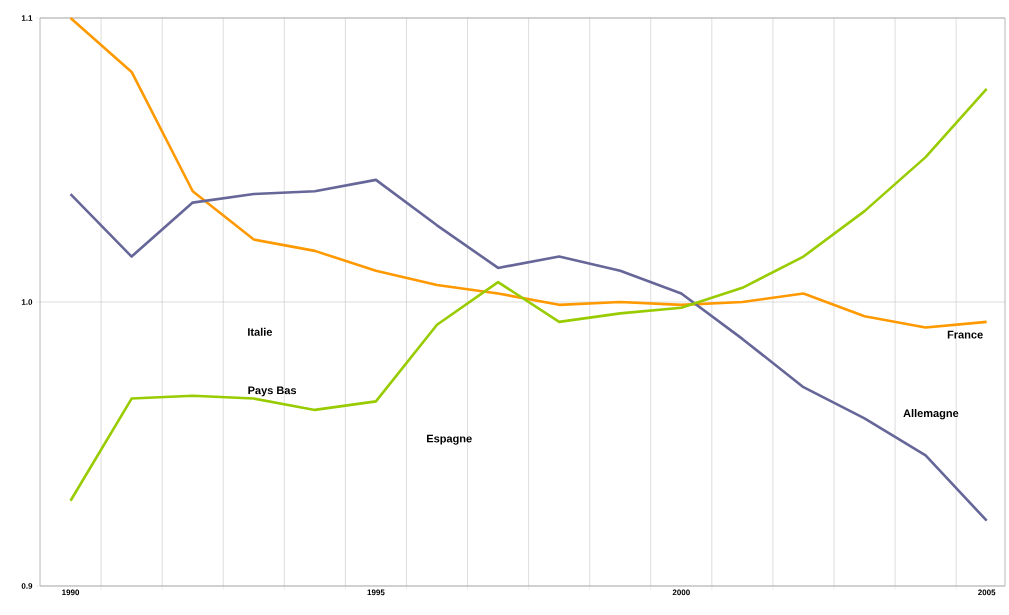 The height and width of the screenshot is (615, 1009). Describe the element at coordinates (260, 331) in the screenshot. I see `annotation: Italie` at that location.